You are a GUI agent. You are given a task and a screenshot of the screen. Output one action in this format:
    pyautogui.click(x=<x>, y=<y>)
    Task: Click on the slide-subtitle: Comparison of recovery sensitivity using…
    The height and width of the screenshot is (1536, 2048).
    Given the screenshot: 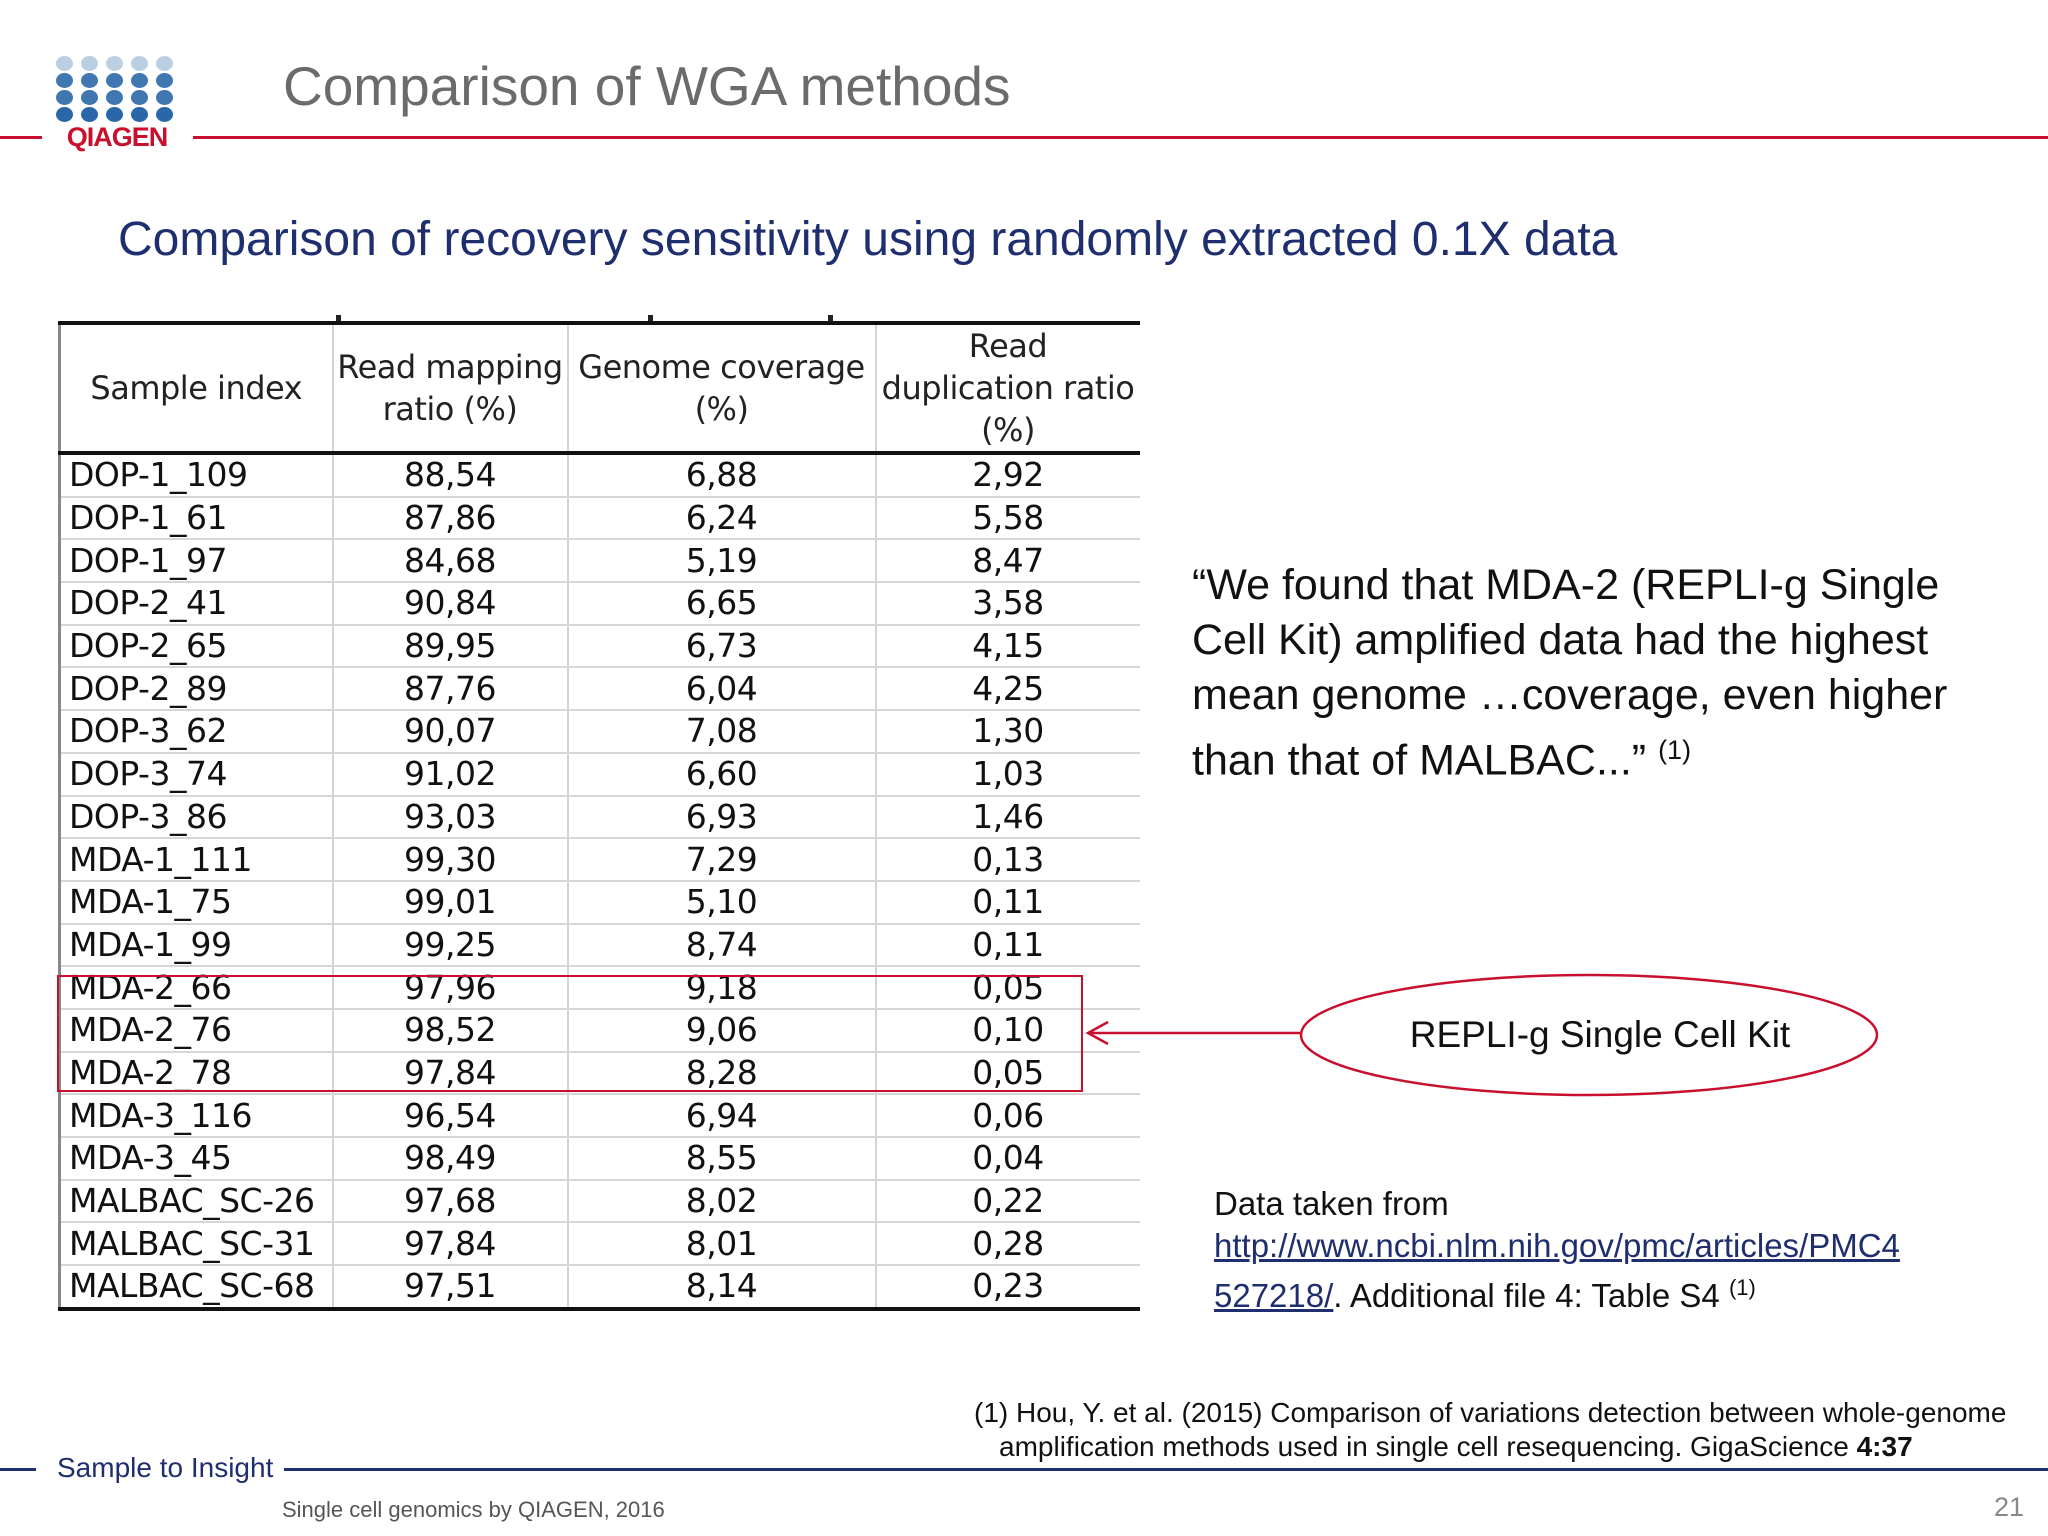 What is the action you would take?
    pyautogui.click(x=868, y=239)
    